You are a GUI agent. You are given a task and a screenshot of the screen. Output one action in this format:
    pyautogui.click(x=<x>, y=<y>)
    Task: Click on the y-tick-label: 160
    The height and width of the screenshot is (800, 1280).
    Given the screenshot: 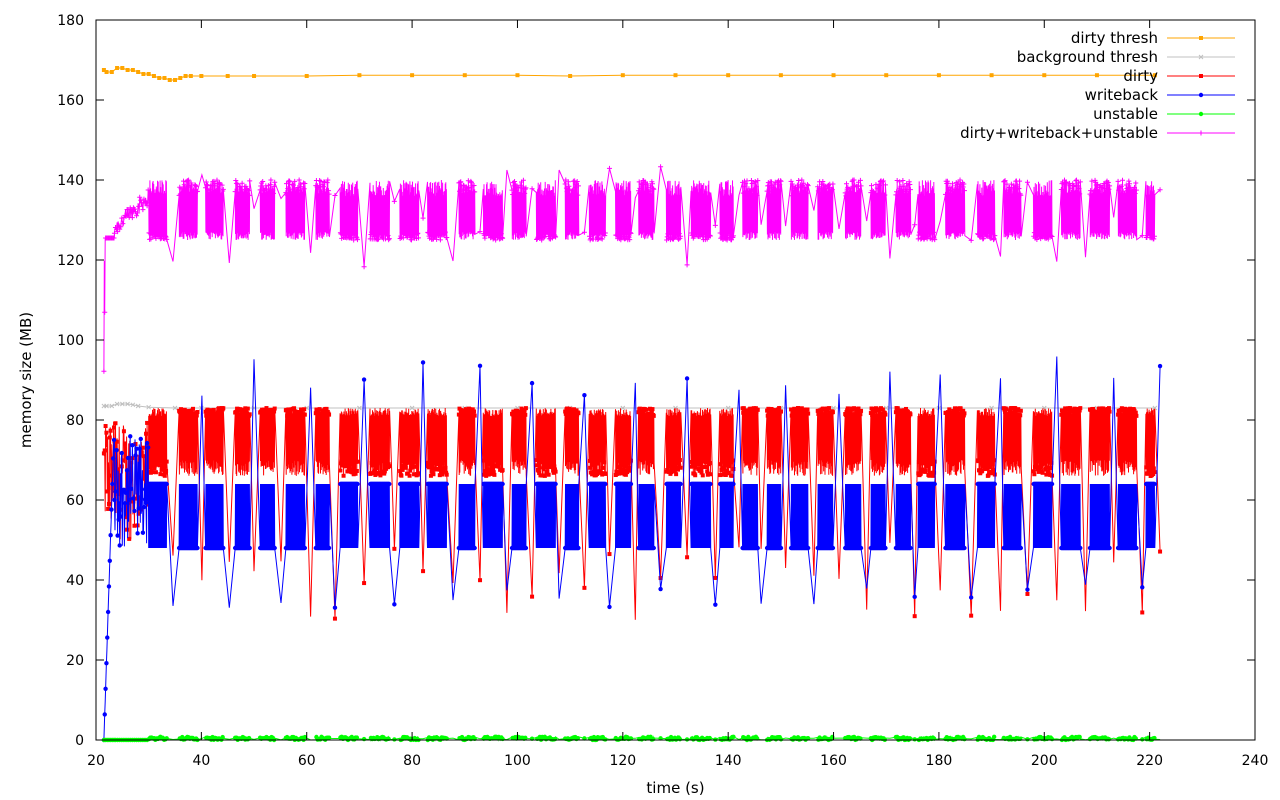 What is the action you would take?
    pyautogui.click(x=70, y=101)
    